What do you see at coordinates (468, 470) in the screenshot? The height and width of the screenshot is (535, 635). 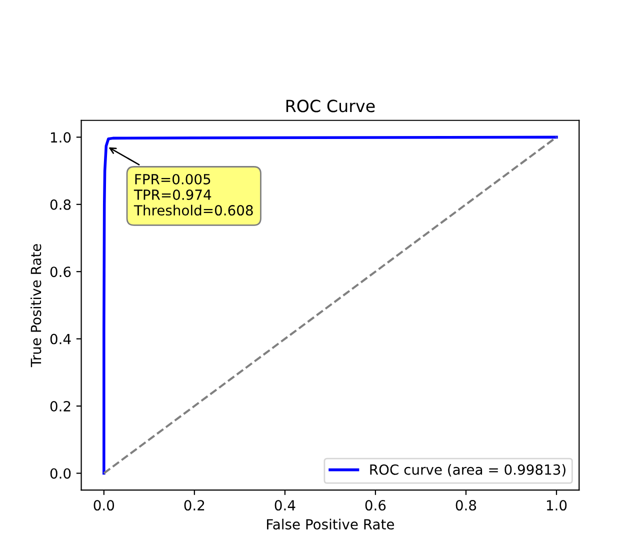 I see `legend-label: ROC curve (area = 0.99813)` at bounding box center [468, 470].